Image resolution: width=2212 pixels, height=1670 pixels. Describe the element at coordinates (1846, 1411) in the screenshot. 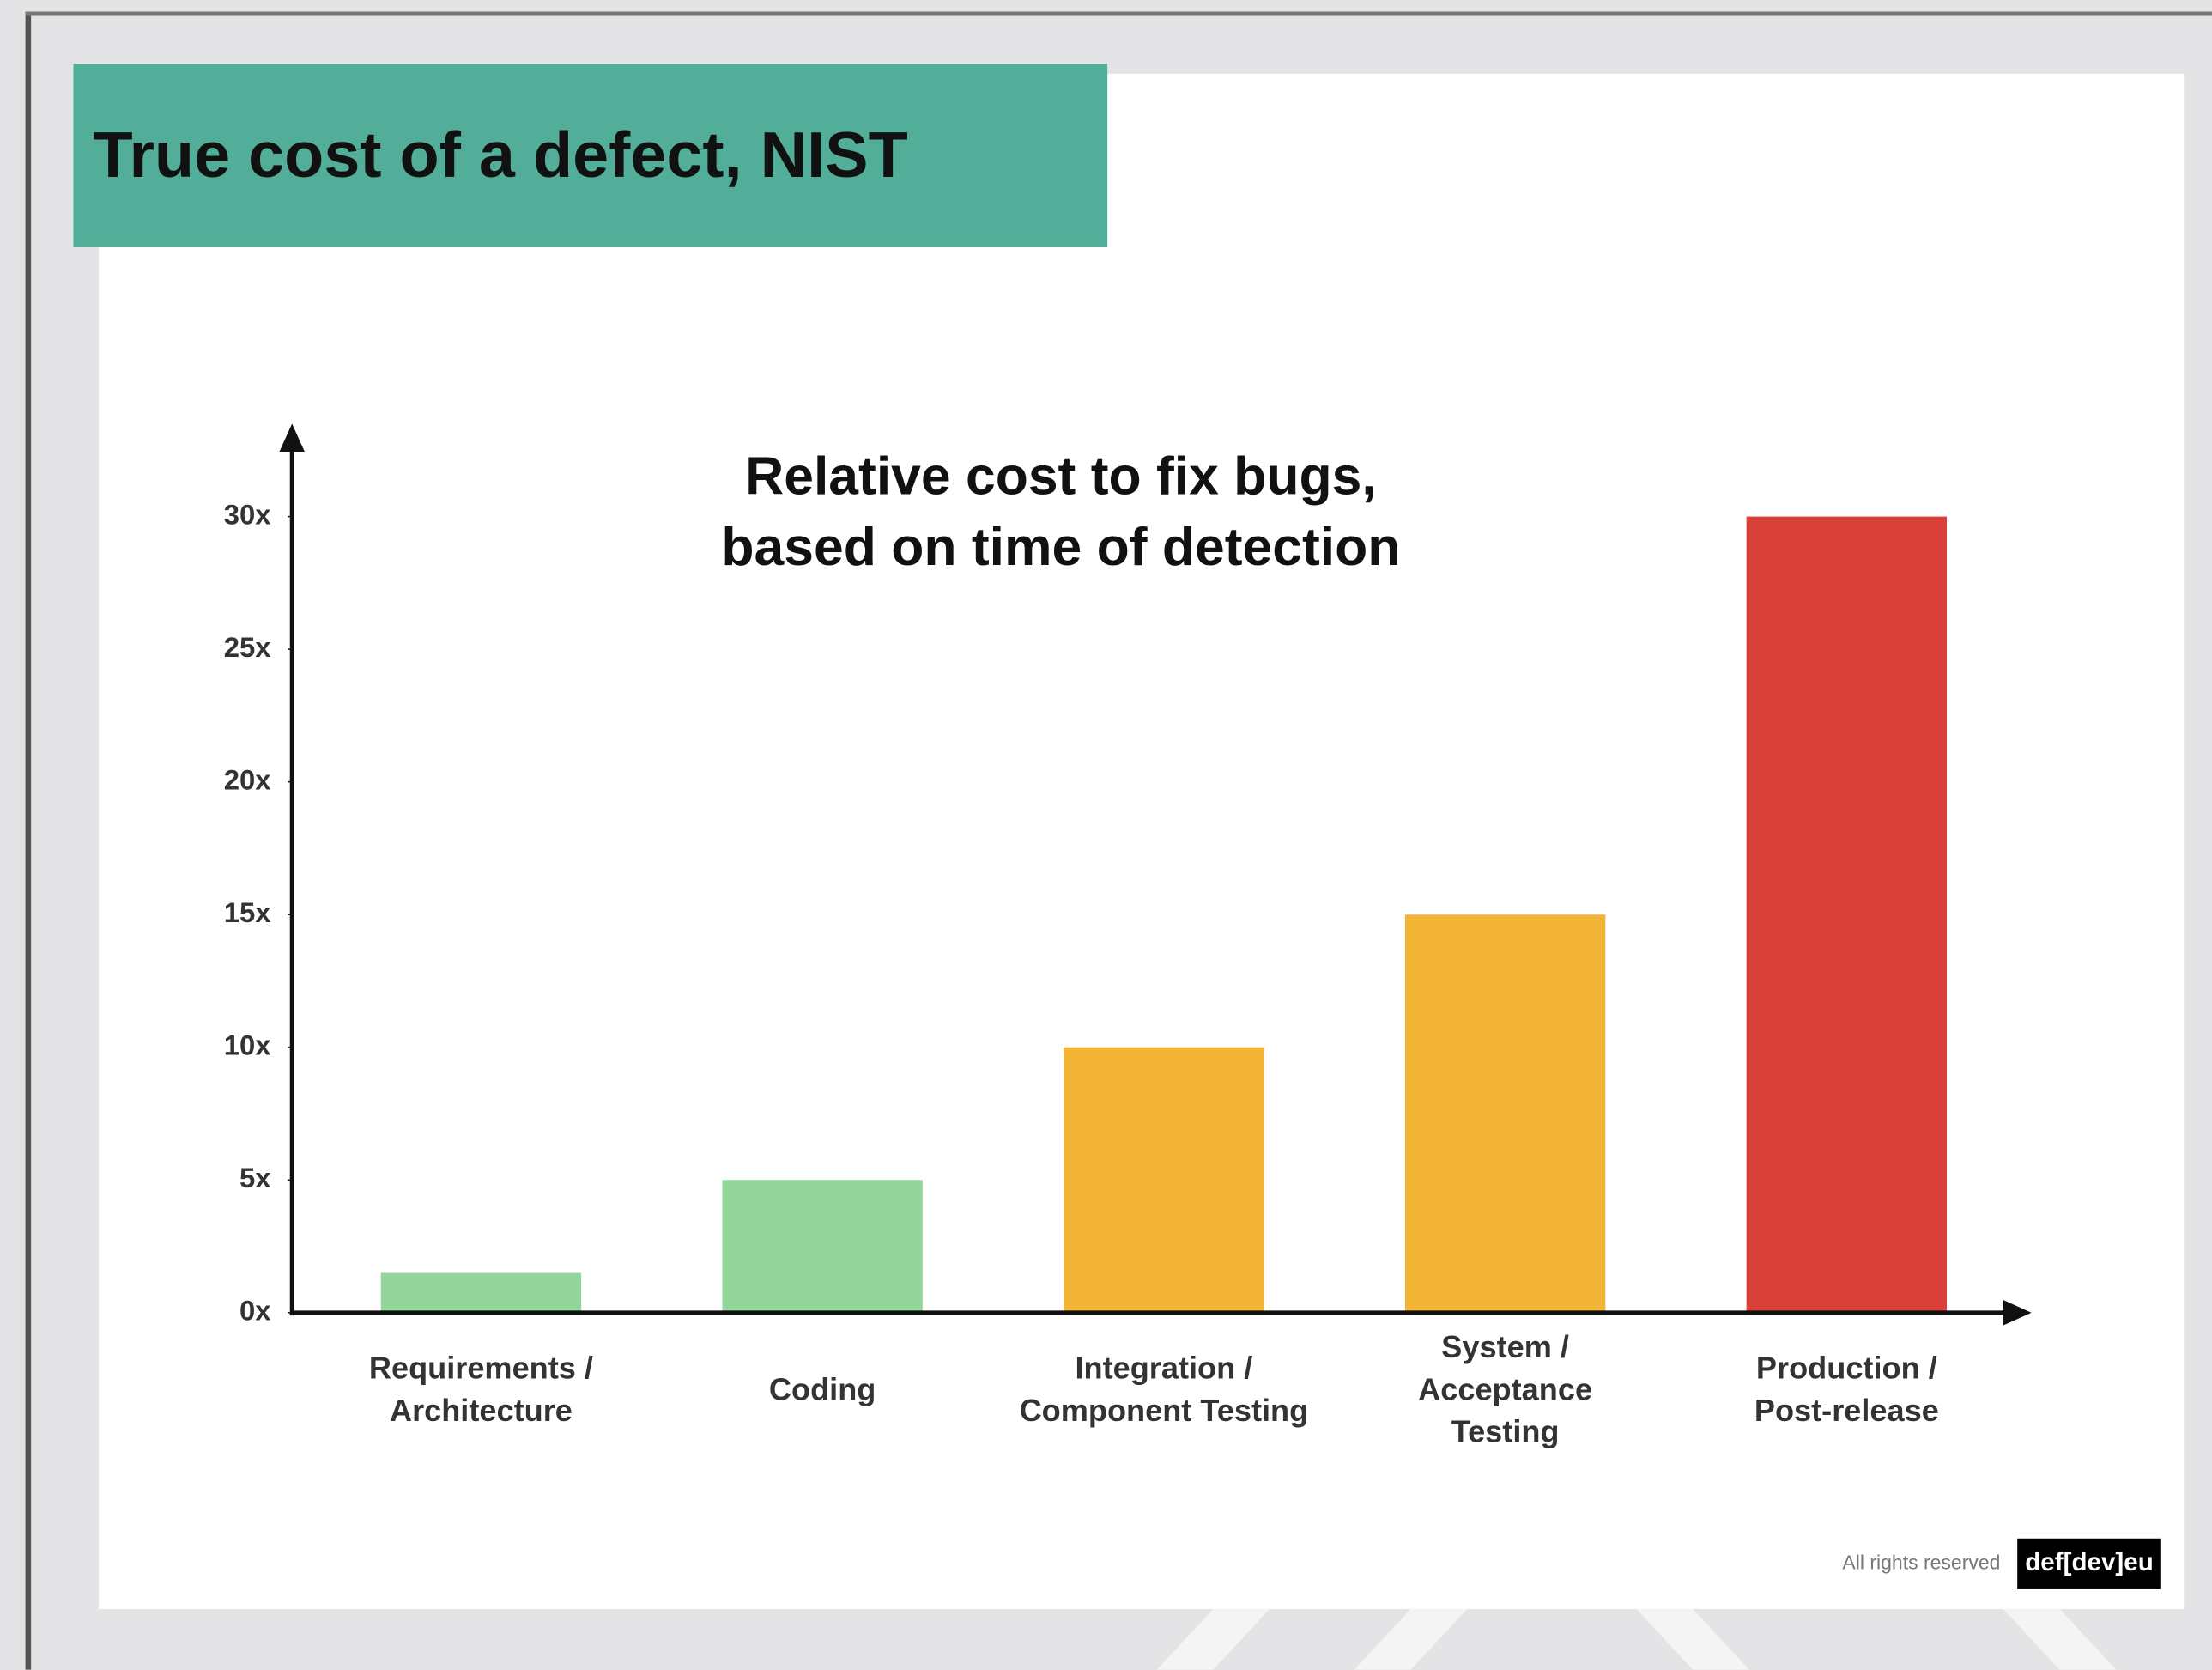

I see `x-tick-label: Post-release` at that location.